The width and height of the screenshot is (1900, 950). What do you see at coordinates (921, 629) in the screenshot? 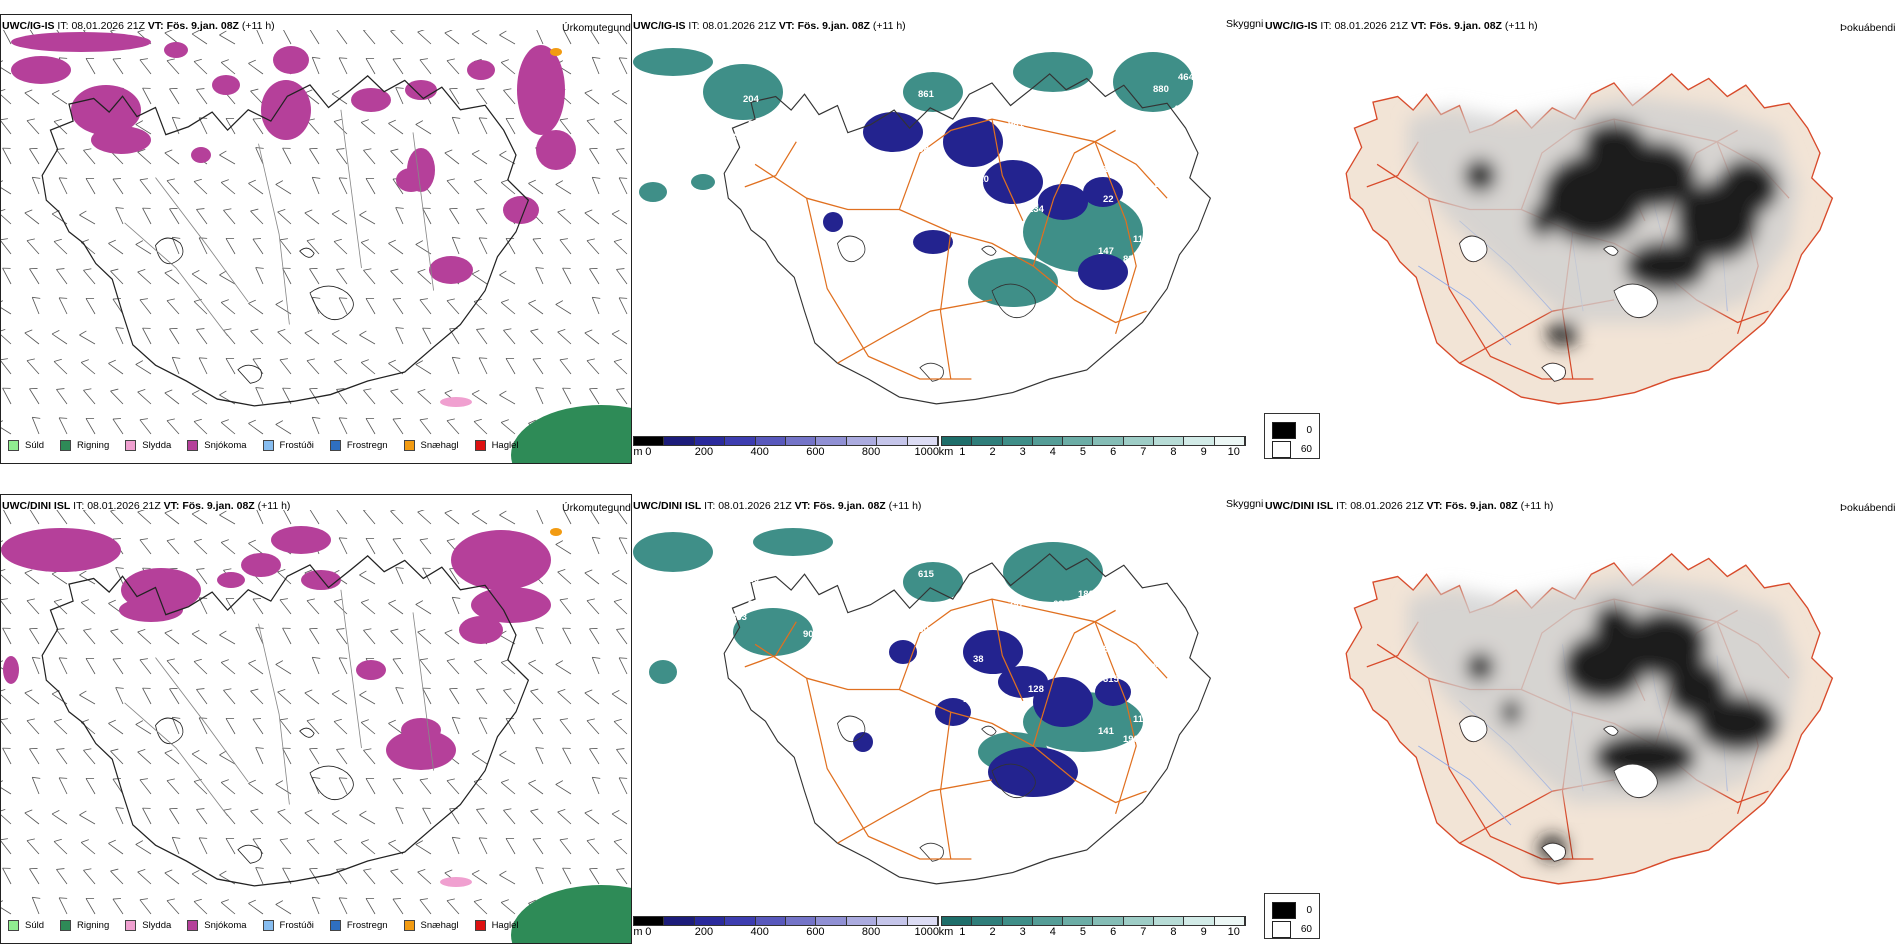
I see `station-label: 460` at bounding box center [921, 629].